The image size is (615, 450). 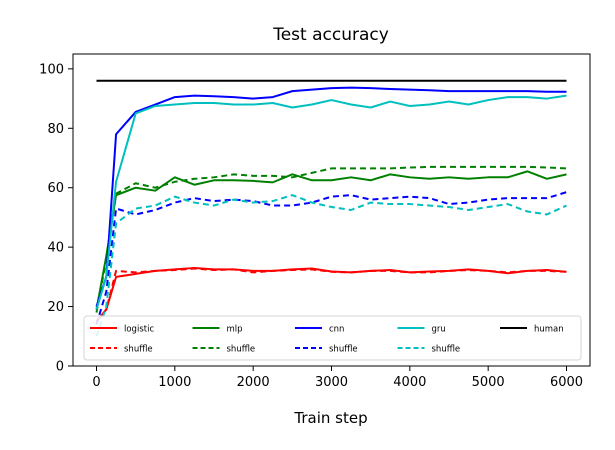 I want to click on x-tick-label: 1000, so click(x=174, y=382).